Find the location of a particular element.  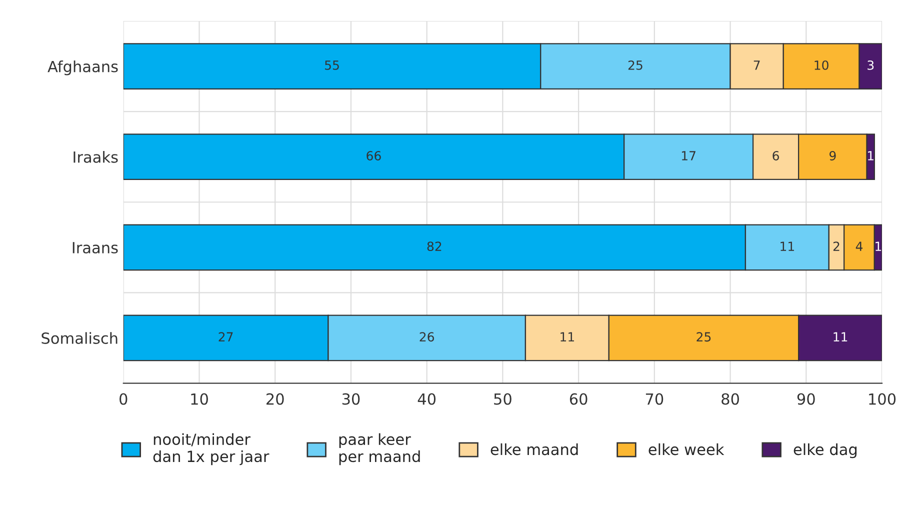

x-tick-label: 90 is located at coordinates (806, 399).